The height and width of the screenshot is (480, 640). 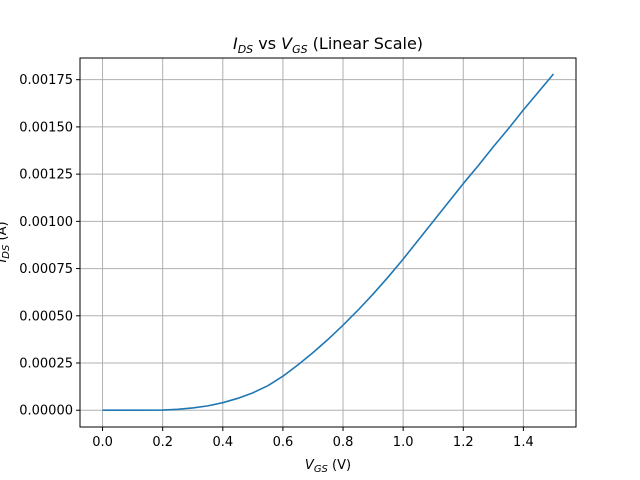 What do you see at coordinates (343, 442) in the screenshot?
I see `x-tick-label: 0.8` at bounding box center [343, 442].